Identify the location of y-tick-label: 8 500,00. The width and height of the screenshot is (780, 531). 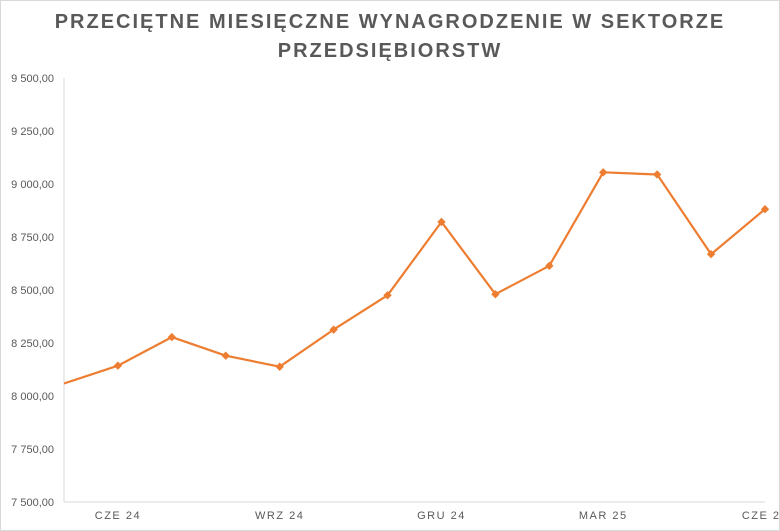
(32, 291).